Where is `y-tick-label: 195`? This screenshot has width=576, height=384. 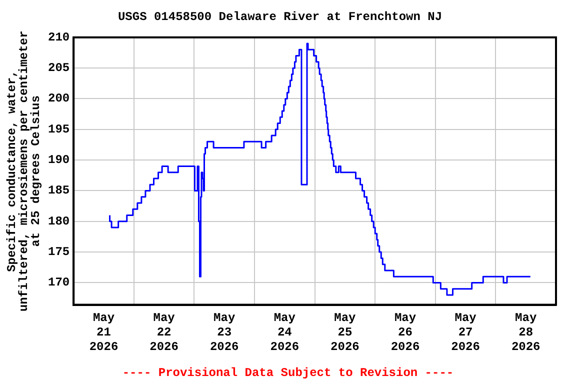 y-tick-label: 195 is located at coordinates (59, 129).